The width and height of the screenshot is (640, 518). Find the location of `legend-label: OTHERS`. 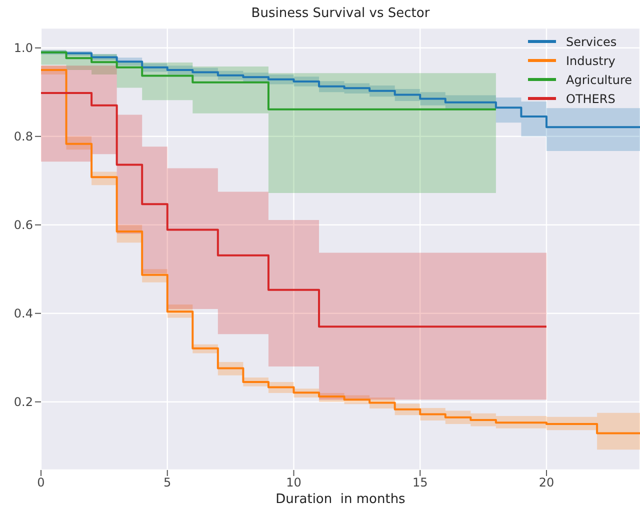

legend-label: OTHERS is located at coordinates (591, 99).